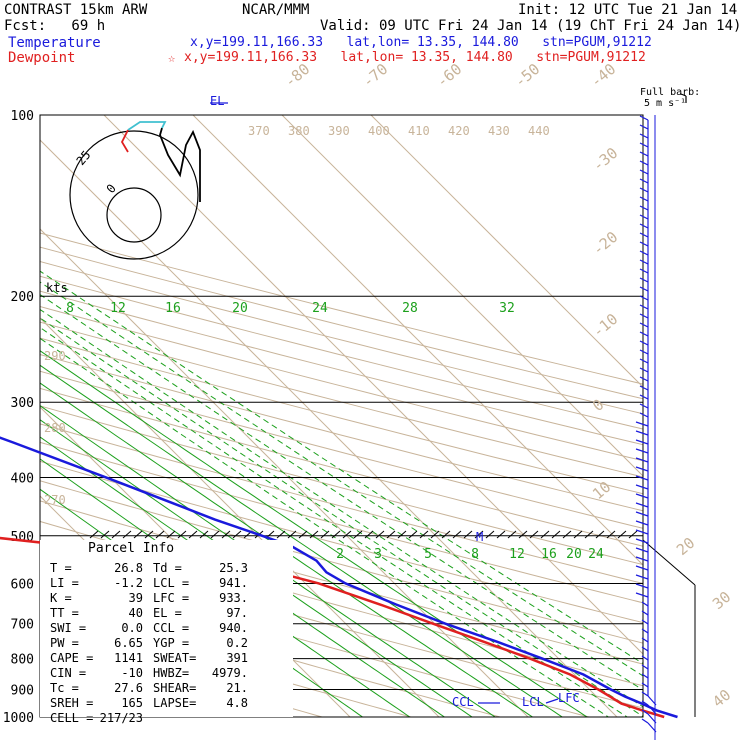 This screenshot has width=740, height=740. Describe the element at coordinates (721, 698) in the screenshot. I see `isotherm-label: 40` at that location.